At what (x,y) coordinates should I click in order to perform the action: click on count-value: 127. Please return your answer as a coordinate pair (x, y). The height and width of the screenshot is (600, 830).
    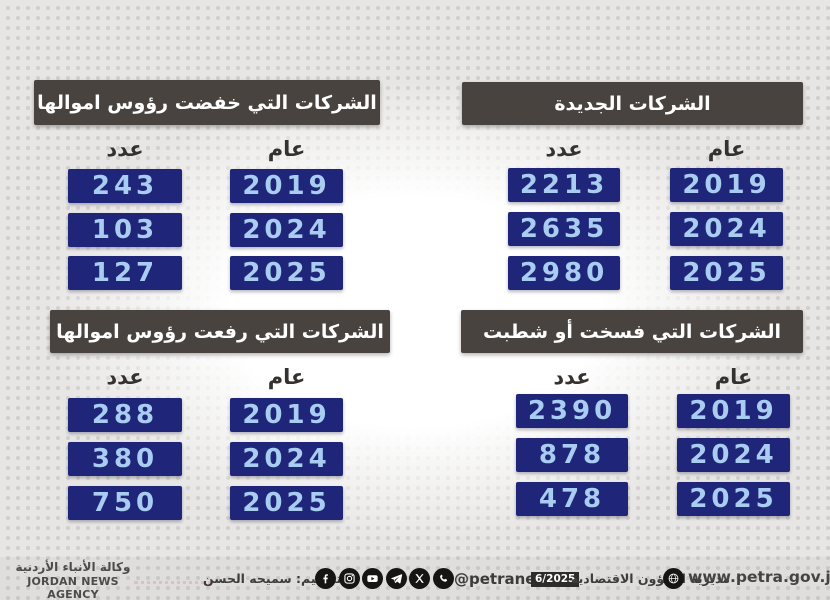
    Looking at the image, I should click on (125, 273).